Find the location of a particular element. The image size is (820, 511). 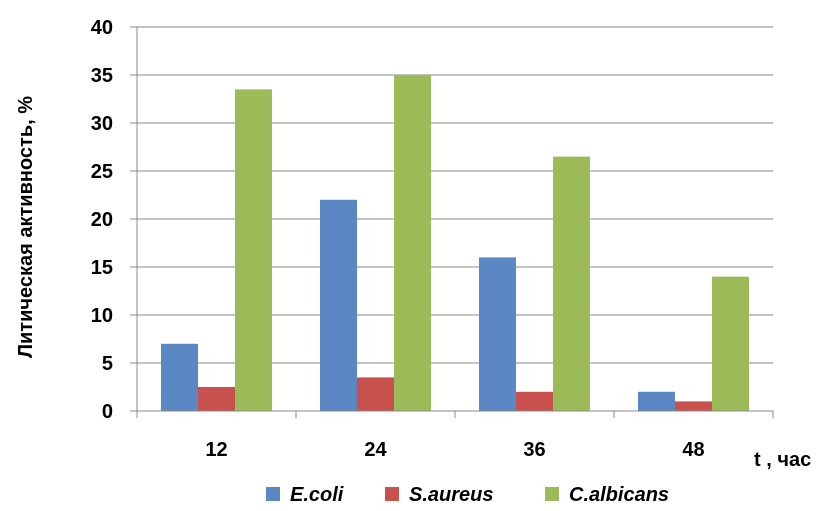

x-tick-labels: 12 24 36 48 is located at coordinates (454, 450).